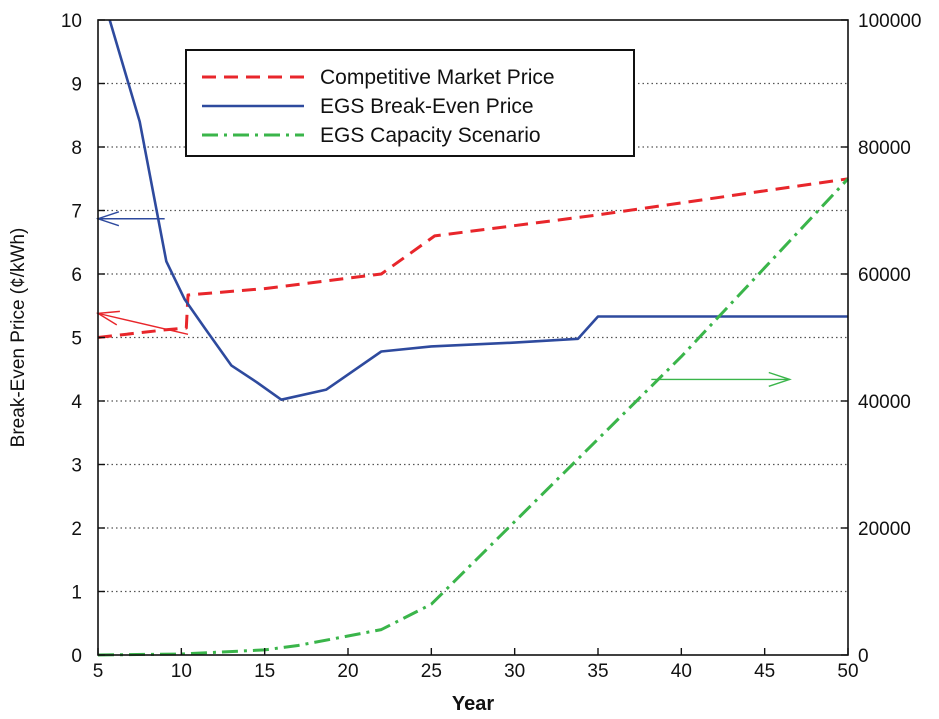  What do you see at coordinates (143, 324) in the screenshot?
I see `annotation-arrow-shaft` at bounding box center [143, 324].